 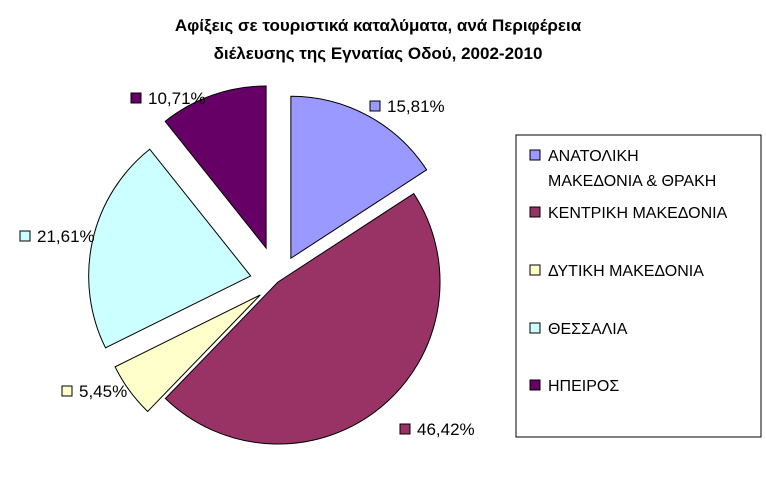 What do you see at coordinates (177, 98) in the screenshot?
I see `slice-value-label-5: 10,71%` at bounding box center [177, 98].